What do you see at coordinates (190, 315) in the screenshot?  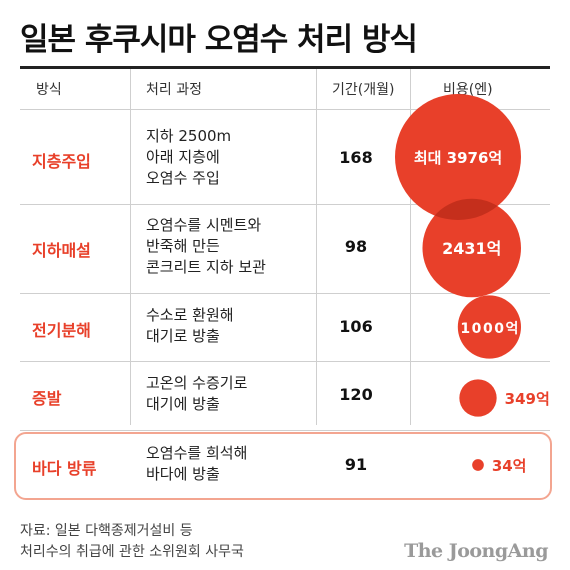 I see `process-line: 수소로 환원해` at bounding box center [190, 315].